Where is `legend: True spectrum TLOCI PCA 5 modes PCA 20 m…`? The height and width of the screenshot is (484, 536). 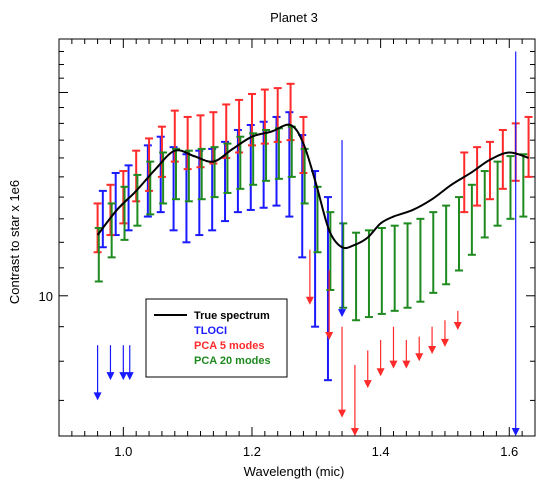
legend: True spectrum TLOCI PCA 5 modes PCA 20 m… is located at coordinates (216, 338).